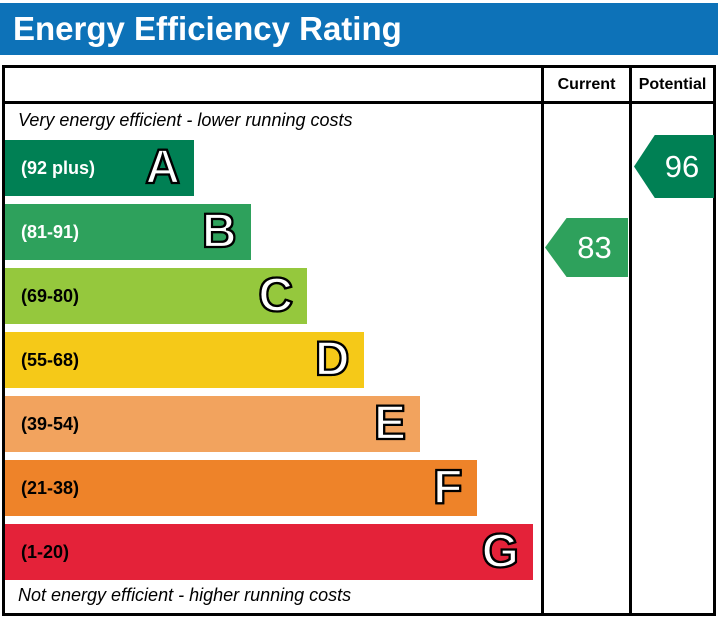 This screenshot has height=619, width=718. What do you see at coordinates (332, 359) in the screenshot?
I see `band-letter: D` at bounding box center [332, 359].